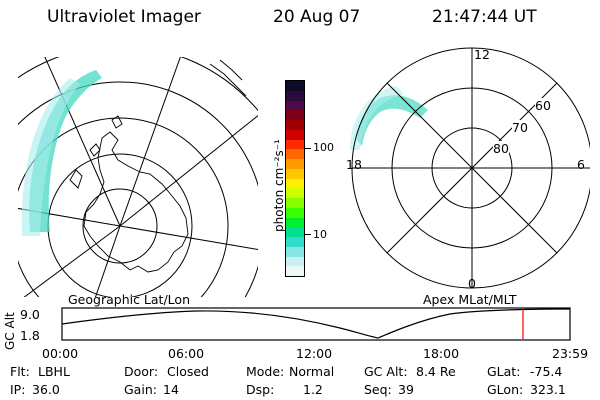 Image resolution: width=600 pixels, height=400 pixels. I want to click on altitude-tick: 9.0, so click(30, 314).